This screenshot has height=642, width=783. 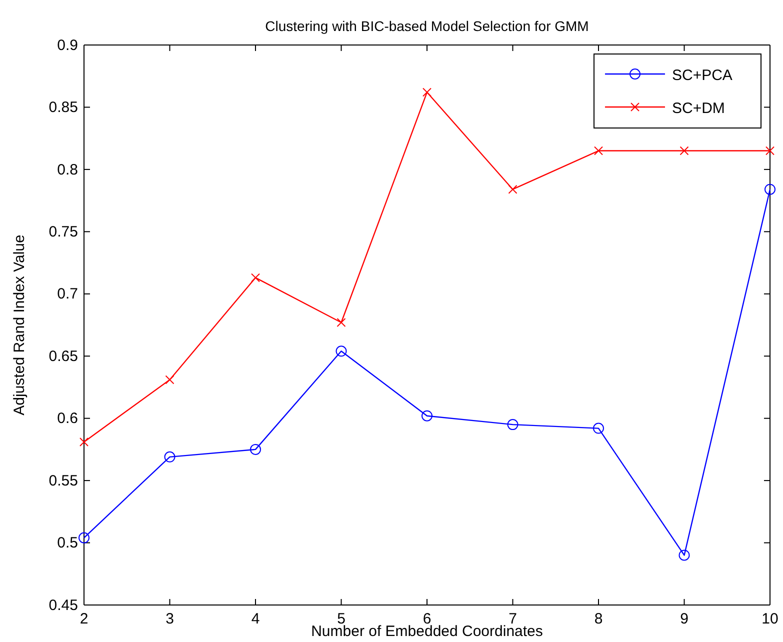 I want to click on y-tick-label: 0.5, so click(x=67, y=543).